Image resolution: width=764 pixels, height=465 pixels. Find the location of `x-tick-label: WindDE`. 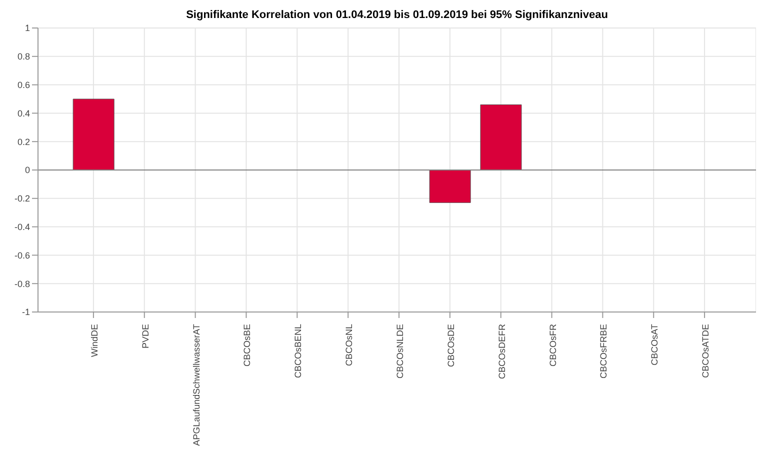

x-tick-label: WindDE is located at coordinates (94, 341).